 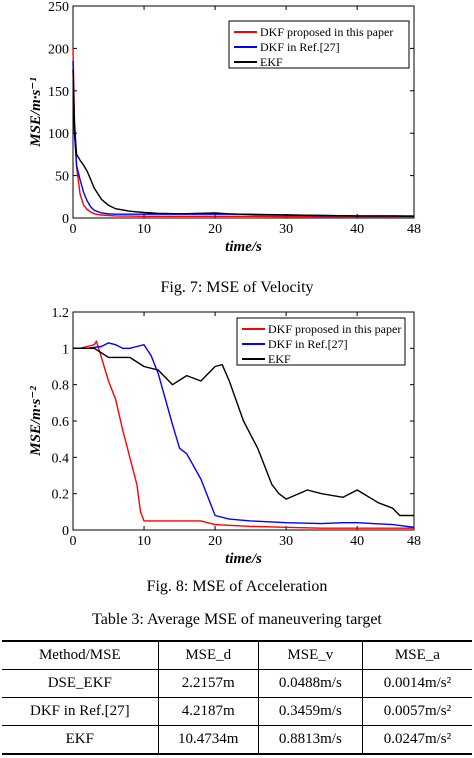 What do you see at coordinates (58, 49) in the screenshot?
I see `y-tick-label: 200` at bounding box center [58, 49].